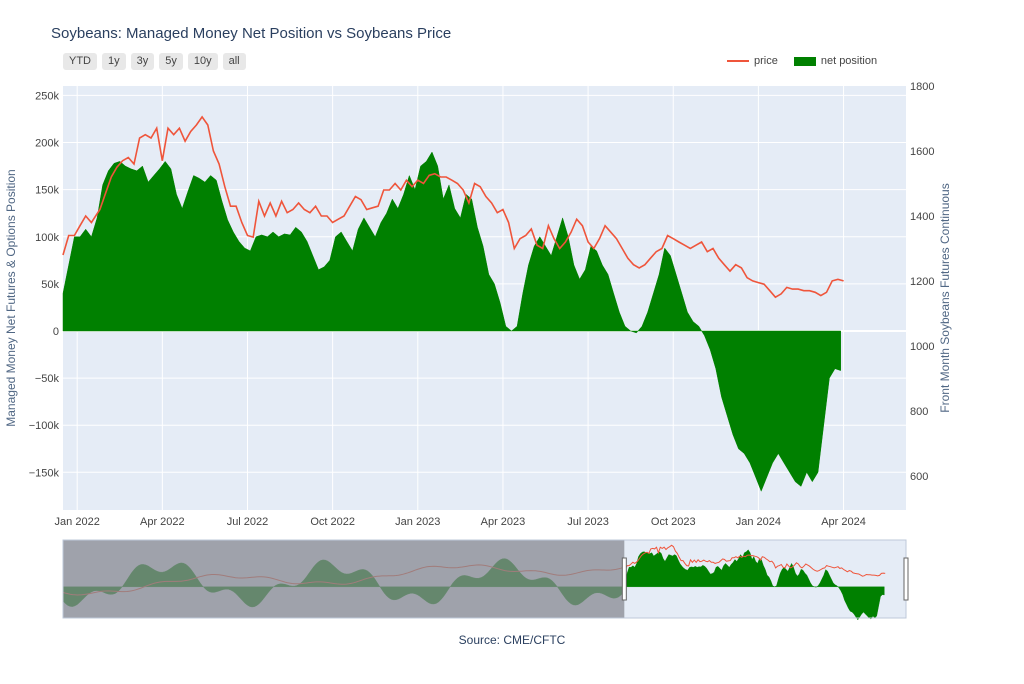 The width and height of the screenshot is (1024, 684). I want to click on y-tick-label-right: 1800, so click(922, 87).